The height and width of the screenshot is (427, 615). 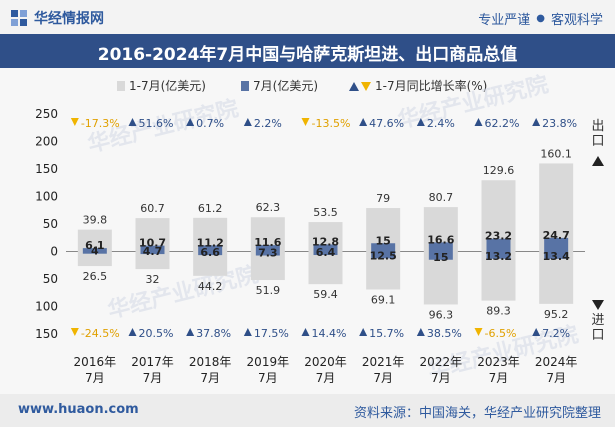 What do you see at coordinates (325, 294) in the screenshot?
I see `import-cumulative-label: 59.4` at bounding box center [325, 294].